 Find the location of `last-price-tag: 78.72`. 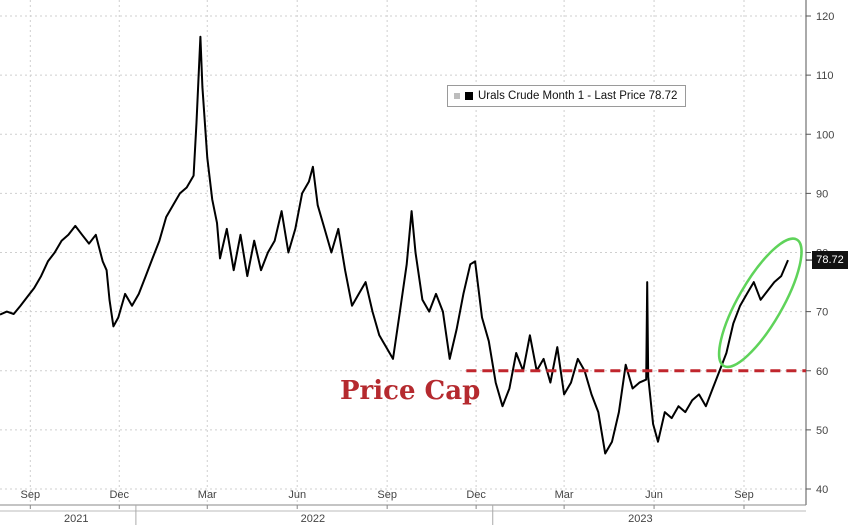

last-price-tag: 78.72 is located at coordinates (830, 260).